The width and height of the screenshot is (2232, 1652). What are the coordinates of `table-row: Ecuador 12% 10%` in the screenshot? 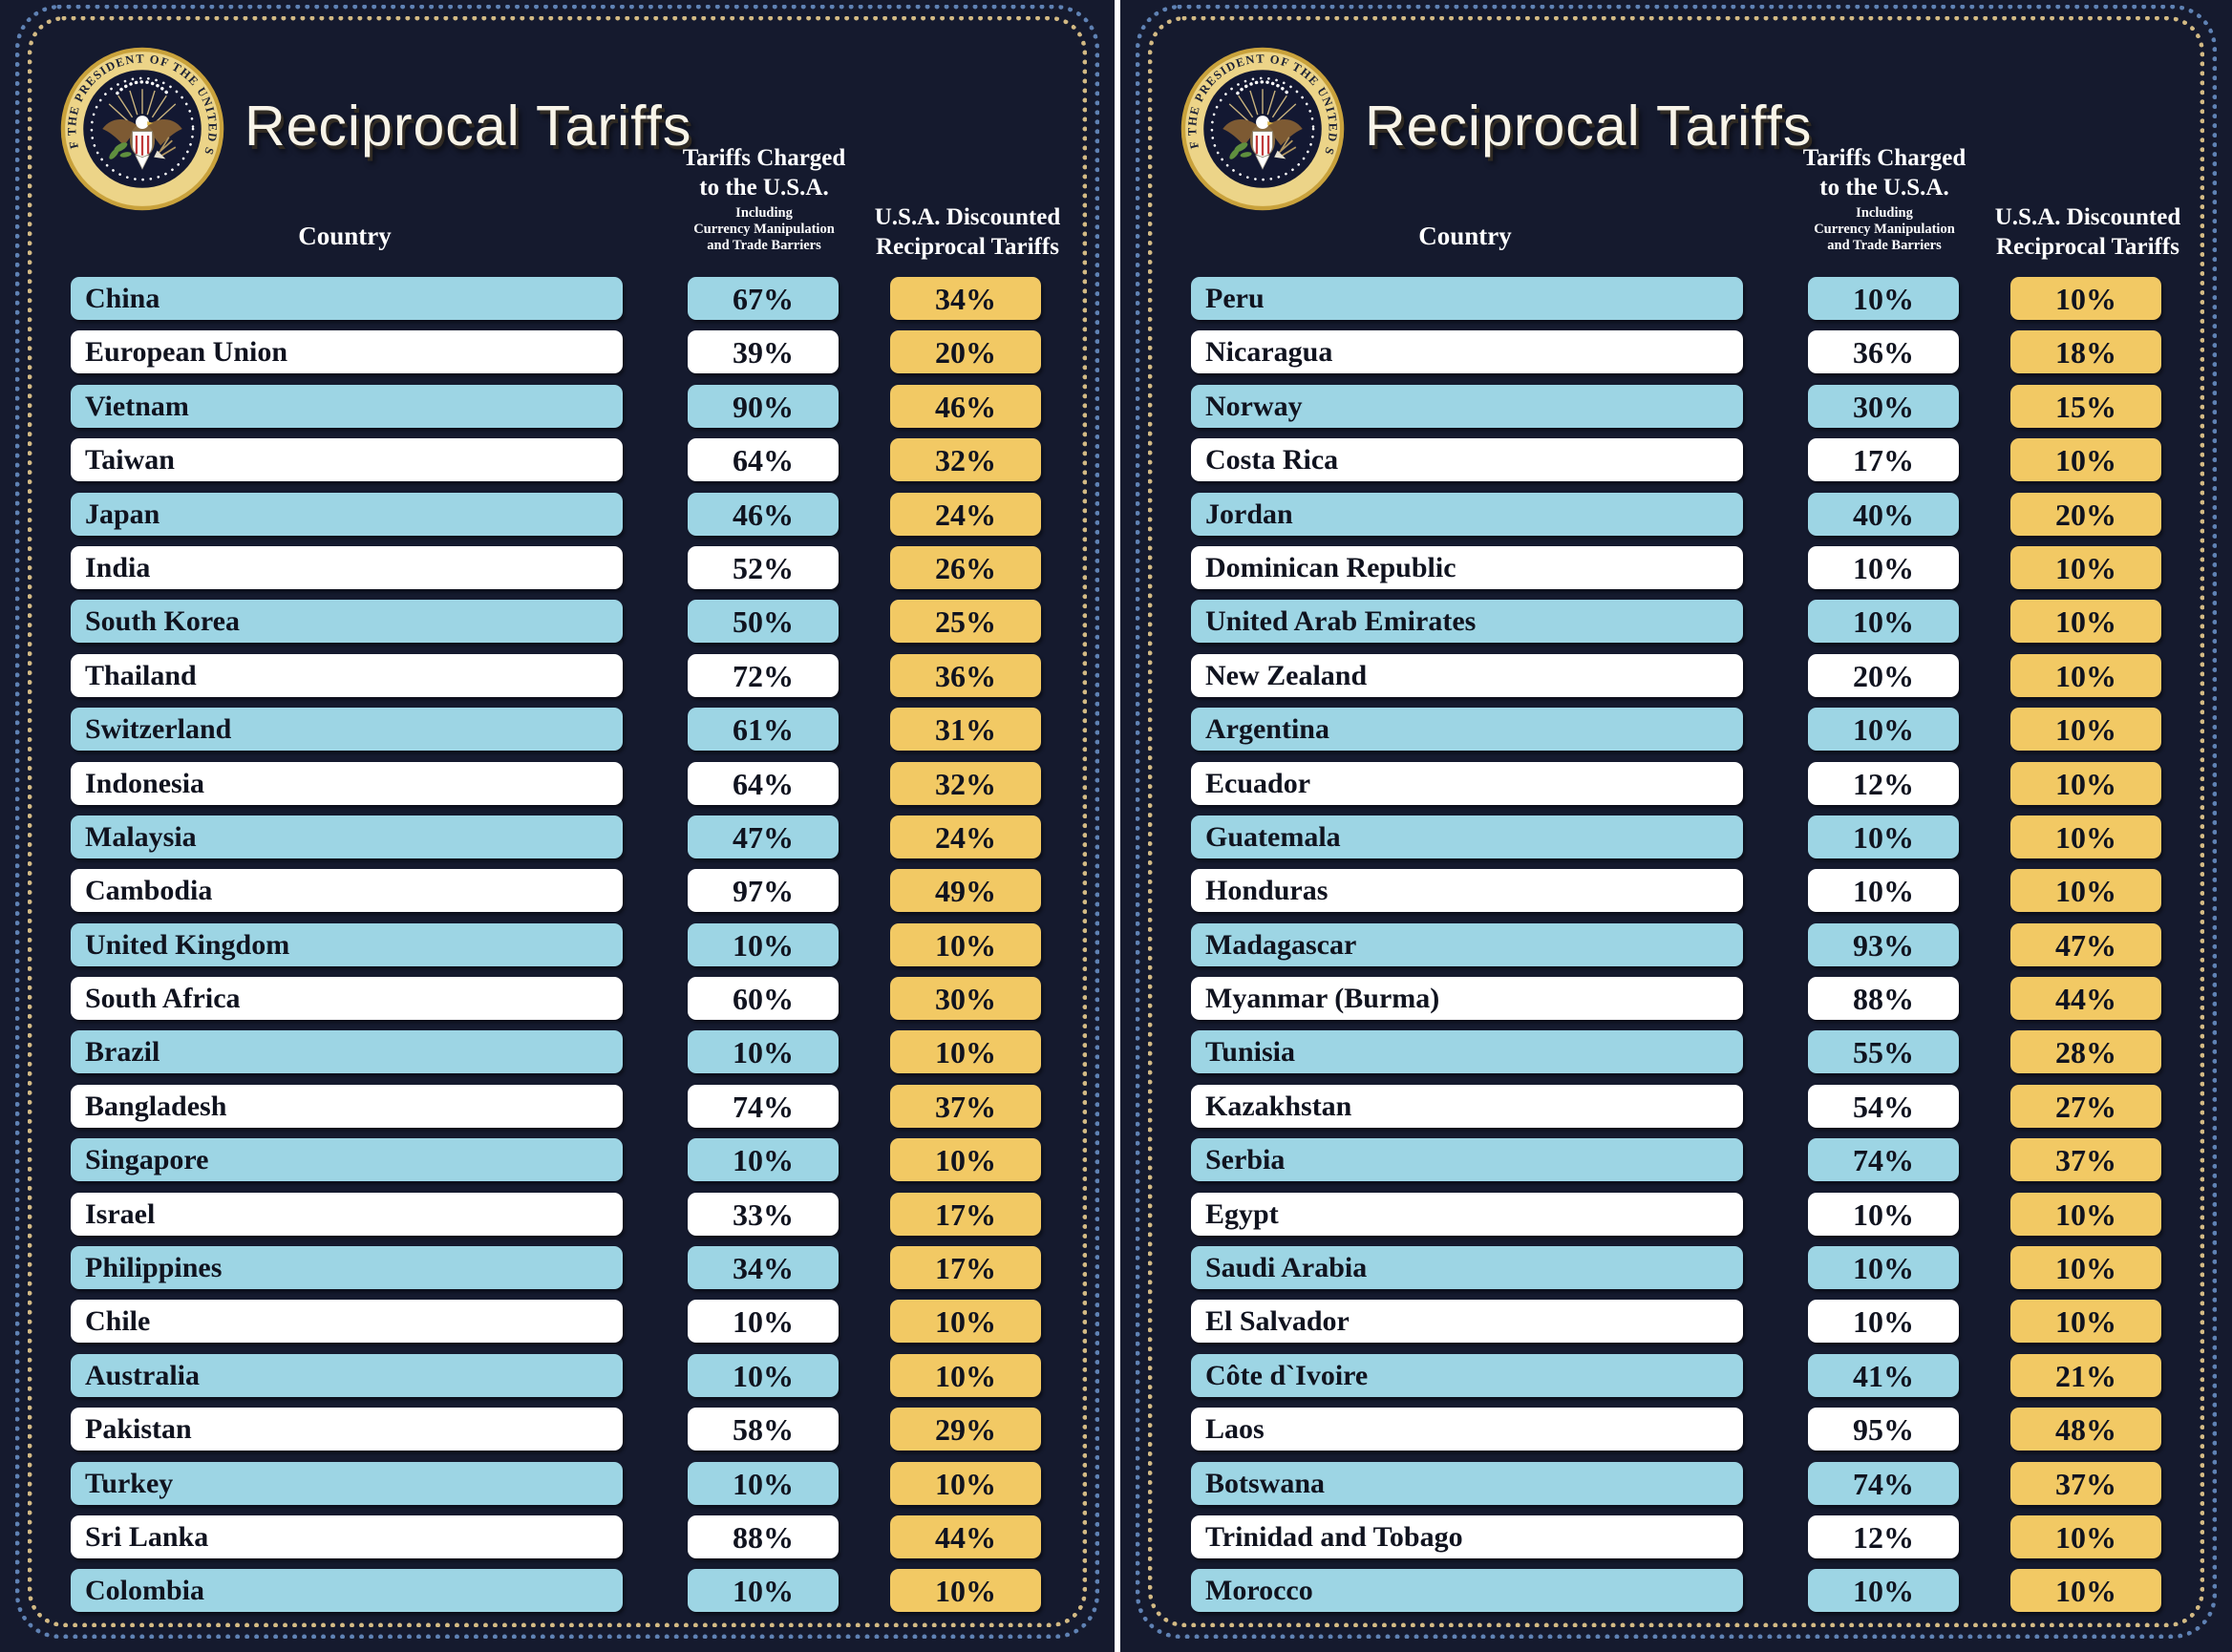 It's located at (1676, 783).